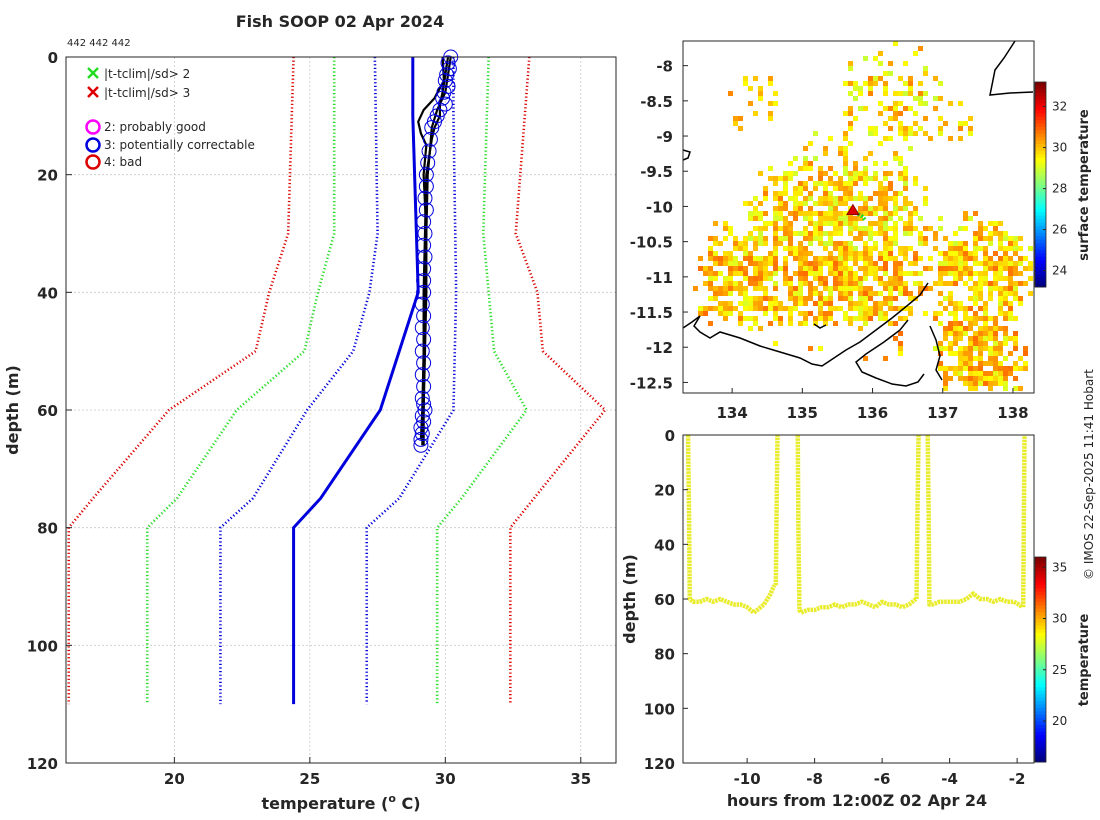  Describe the element at coordinates (731, 524) in the screenshot. I see `ts-segment` at that location.